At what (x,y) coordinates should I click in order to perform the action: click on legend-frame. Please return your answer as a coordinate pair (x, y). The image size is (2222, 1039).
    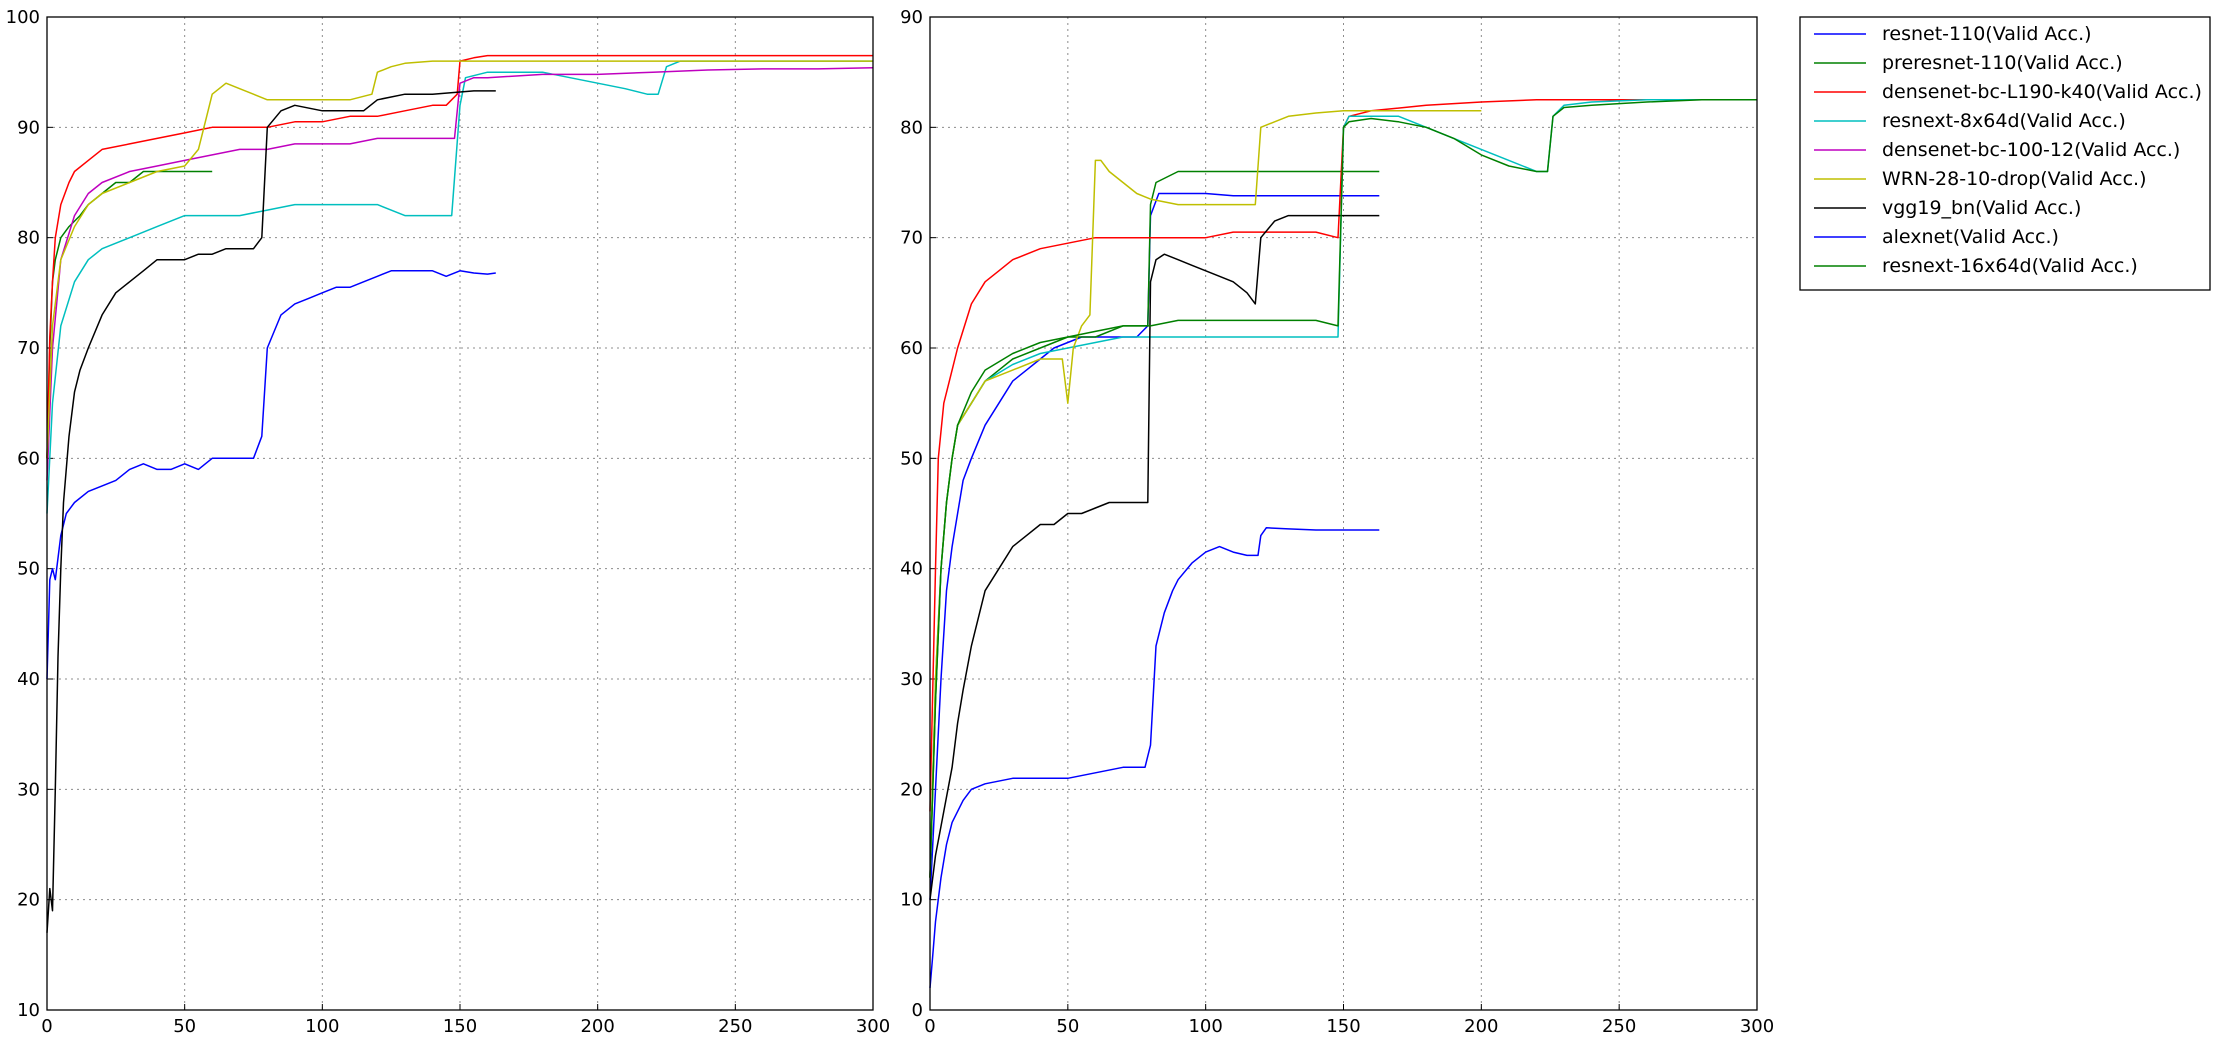
    Looking at the image, I should click on (2005, 153).